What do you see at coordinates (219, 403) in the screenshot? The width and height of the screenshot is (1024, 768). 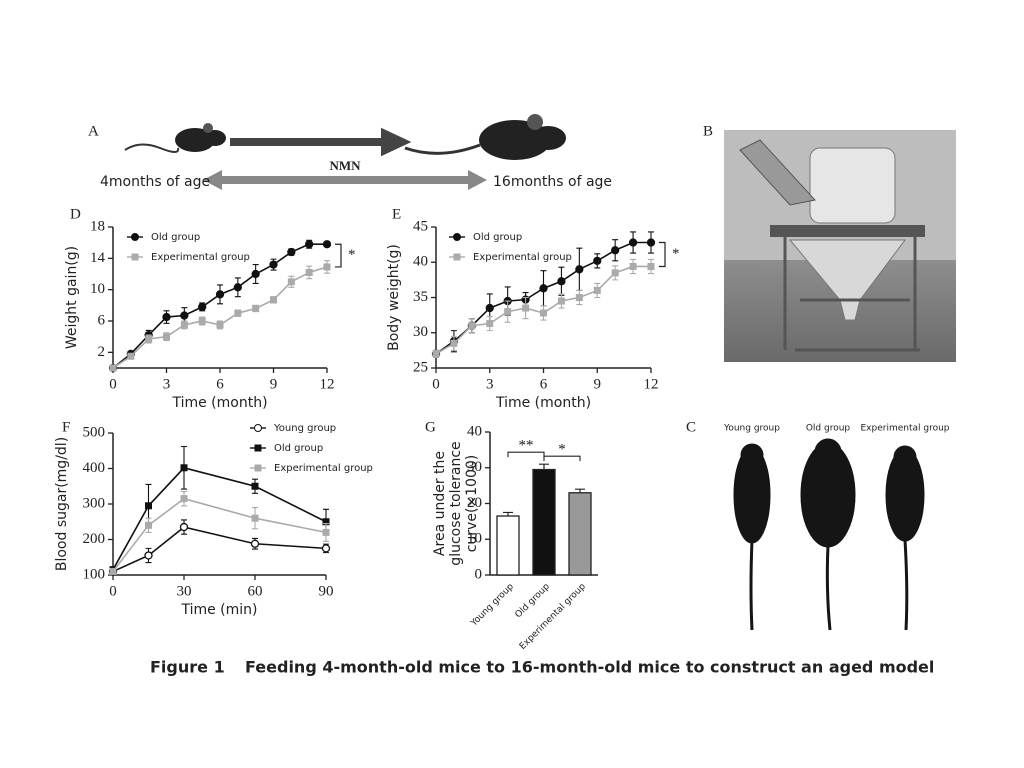 I see `x-axis-label: Time (month)` at bounding box center [219, 403].